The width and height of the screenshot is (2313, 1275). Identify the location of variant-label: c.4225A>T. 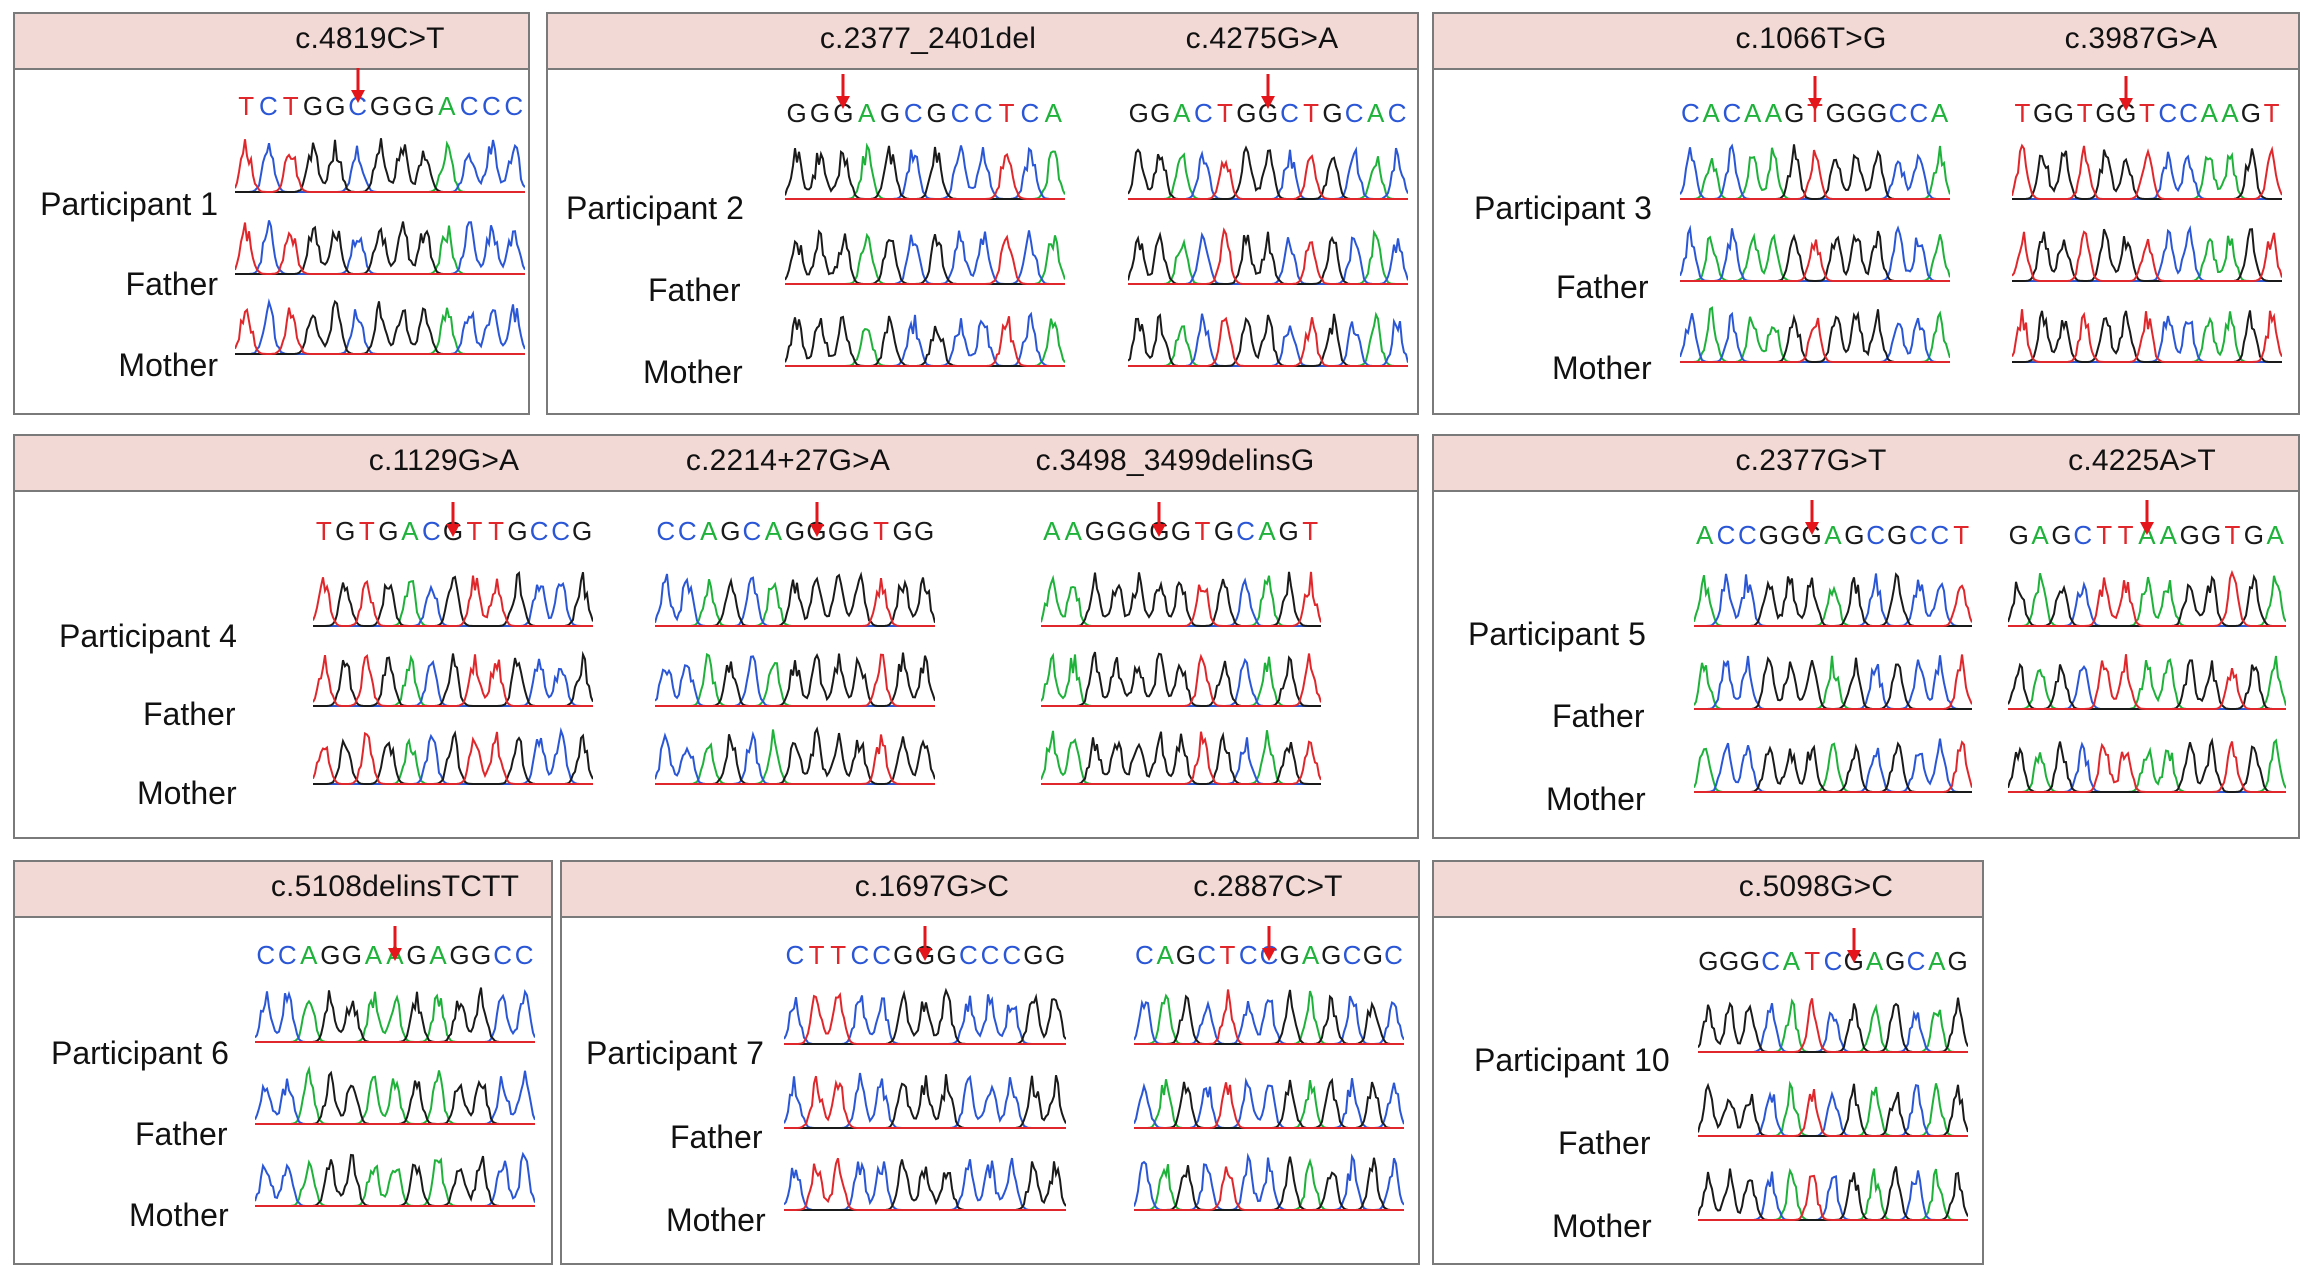
(2142, 460).